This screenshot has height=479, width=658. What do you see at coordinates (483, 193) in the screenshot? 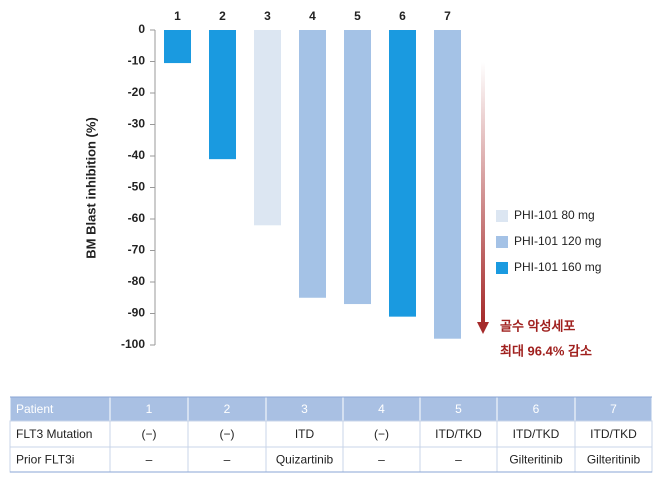
I see `arrow-shaft` at bounding box center [483, 193].